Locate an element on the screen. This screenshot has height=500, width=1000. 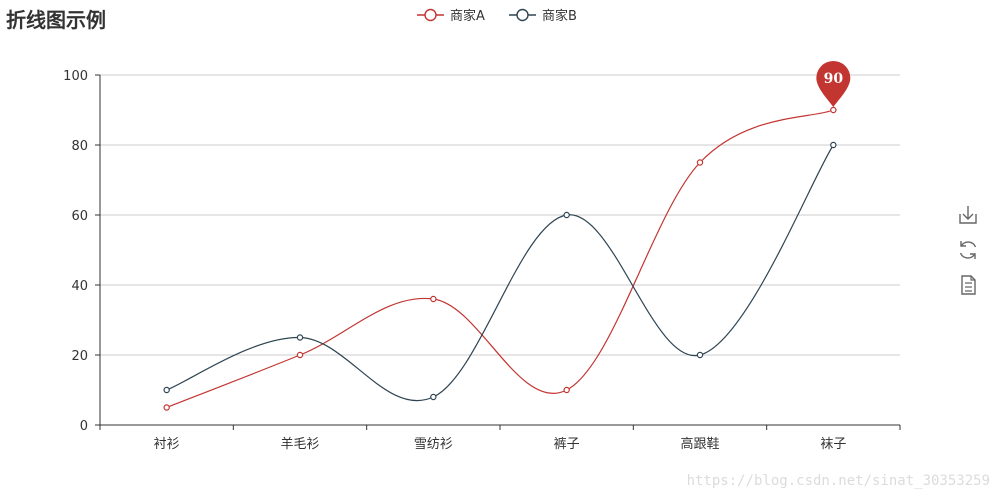
legend-item-a: 商家A is located at coordinates (451, 16).